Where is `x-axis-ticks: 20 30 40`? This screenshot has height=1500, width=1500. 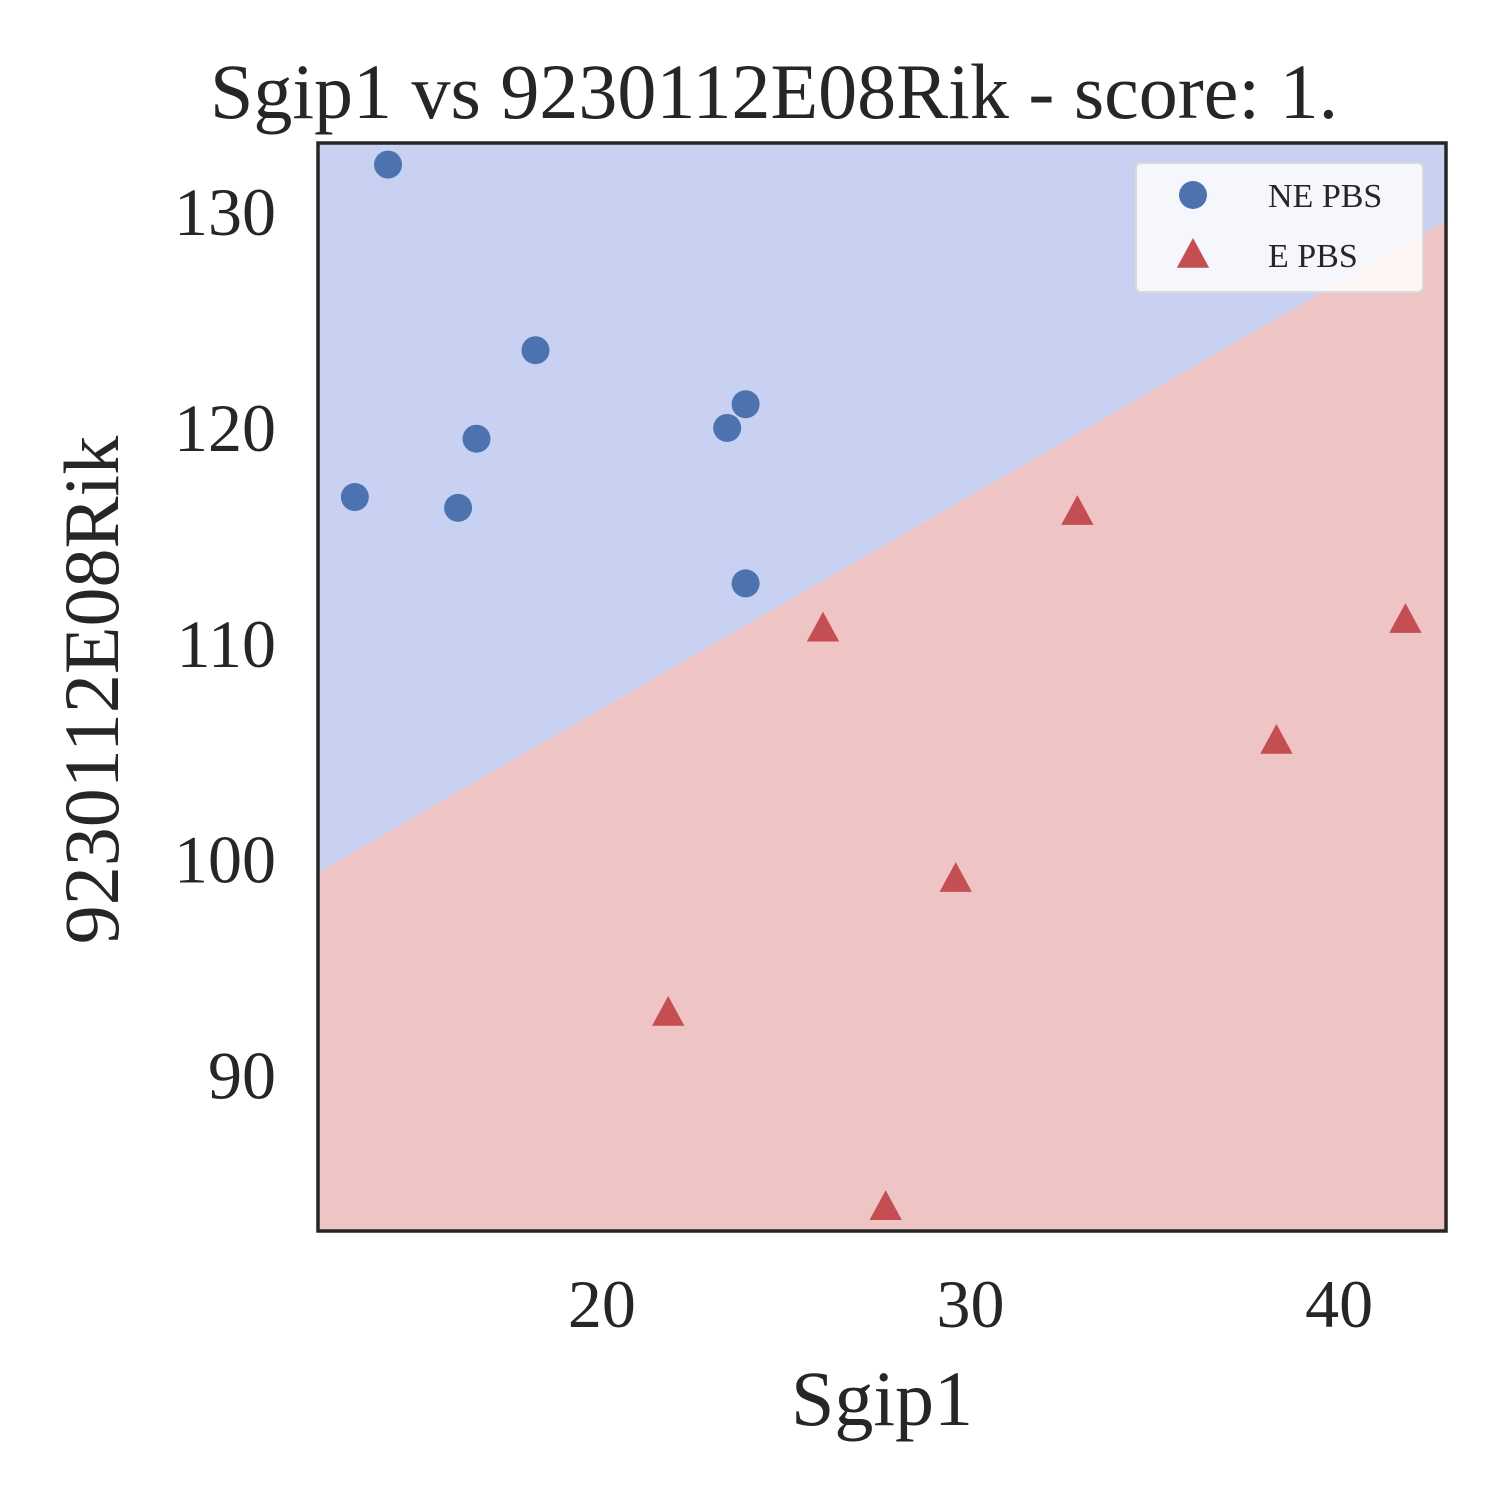 x-axis-ticks: 20 30 40 is located at coordinates (970, 1304).